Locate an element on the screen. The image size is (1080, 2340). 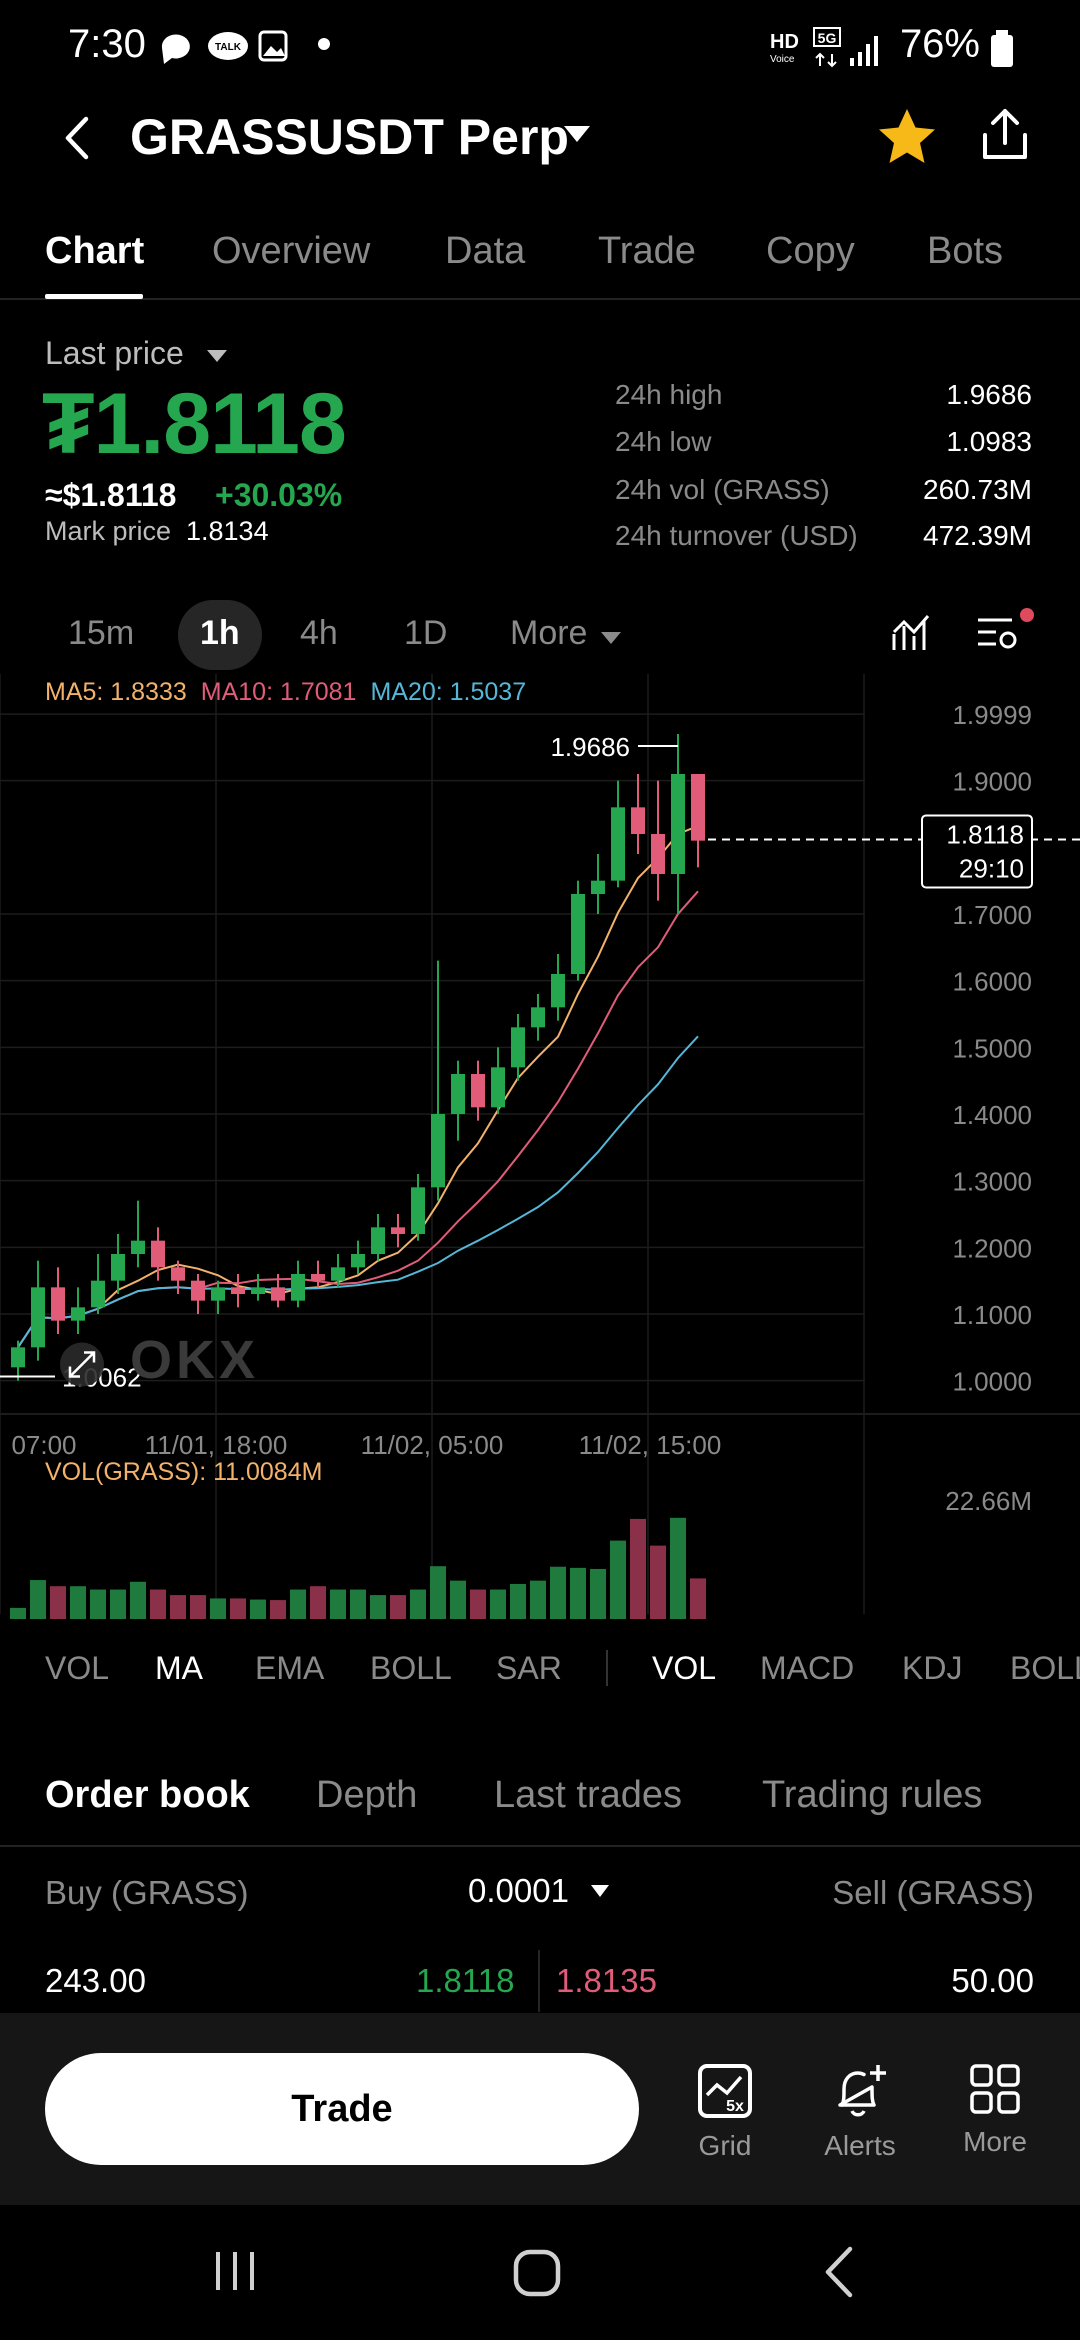
current-price-box is located at coordinates (977, 851).